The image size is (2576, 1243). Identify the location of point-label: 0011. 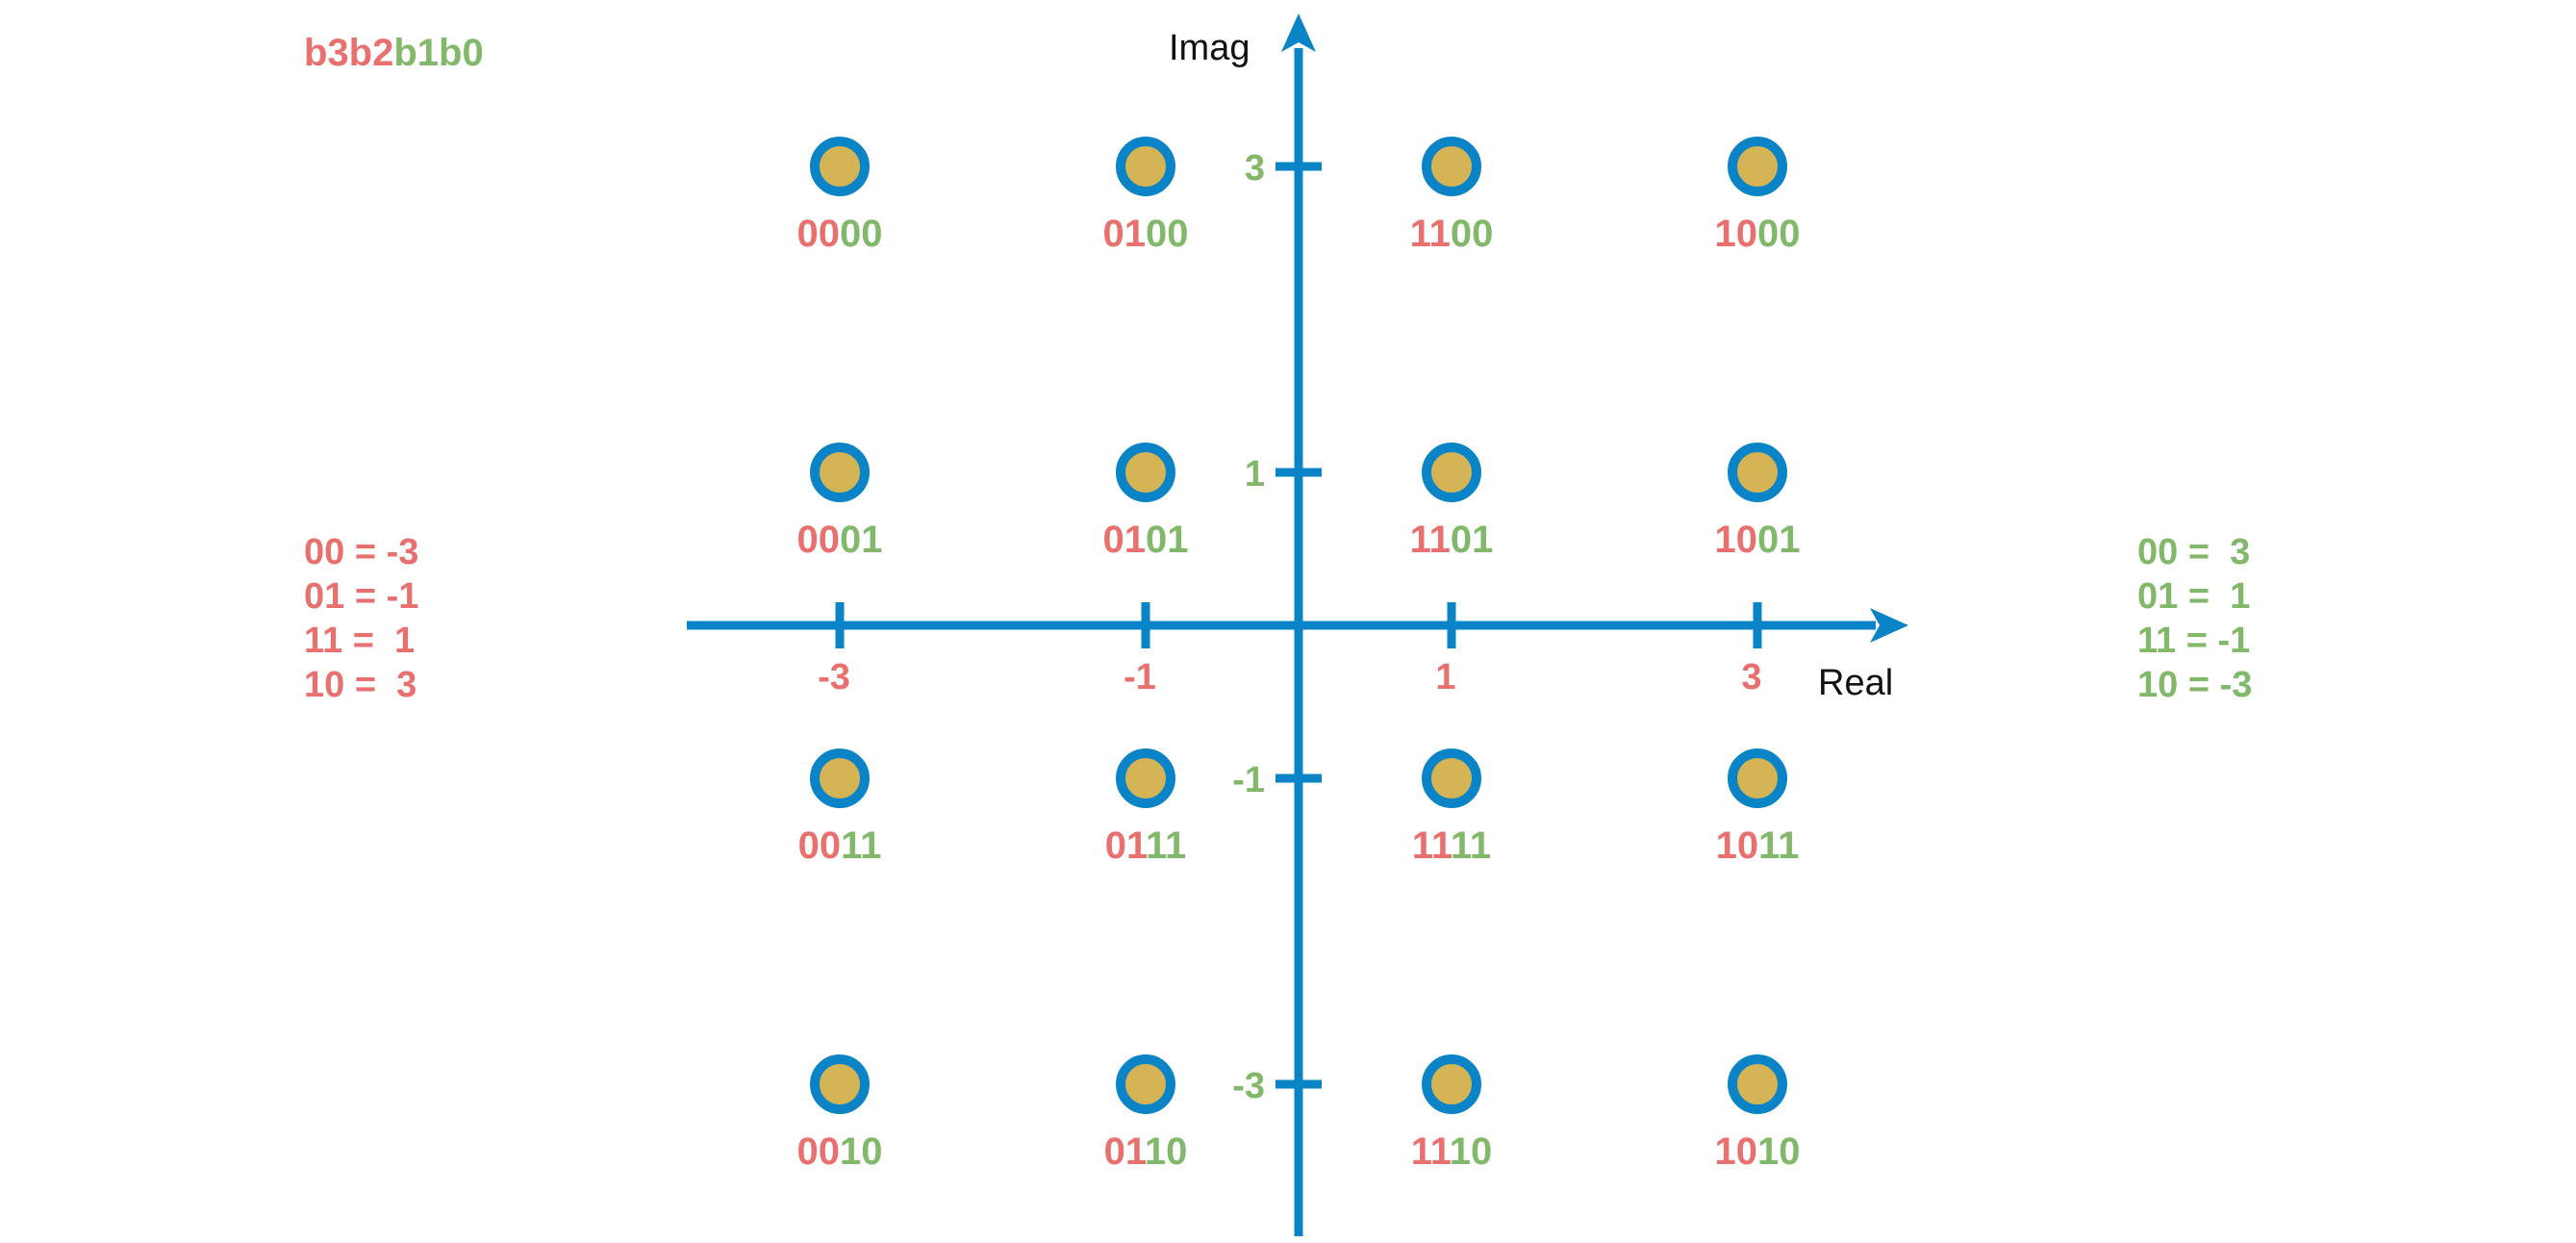
(840, 846).